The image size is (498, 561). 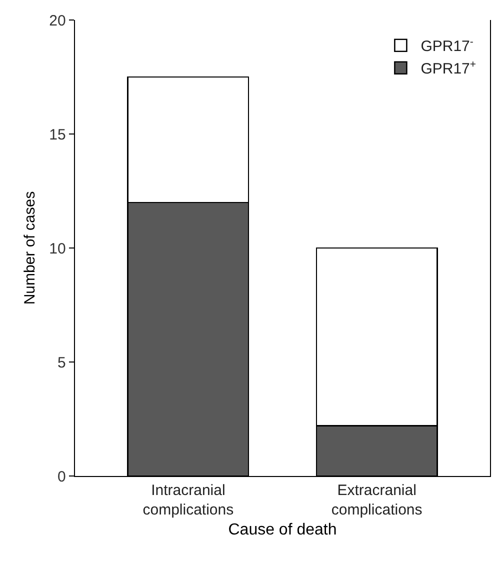 What do you see at coordinates (282, 529) in the screenshot?
I see `x-axis-title: Cause of death` at bounding box center [282, 529].